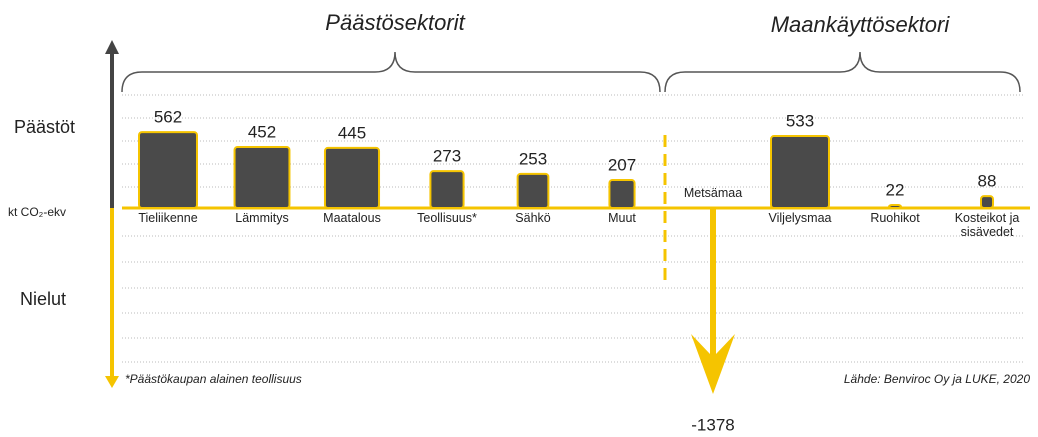 The image size is (1038, 437). What do you see at coordinates (712, 425) in the screenshot?
I see `value-label: -1378` at bounding box center [712, 425].